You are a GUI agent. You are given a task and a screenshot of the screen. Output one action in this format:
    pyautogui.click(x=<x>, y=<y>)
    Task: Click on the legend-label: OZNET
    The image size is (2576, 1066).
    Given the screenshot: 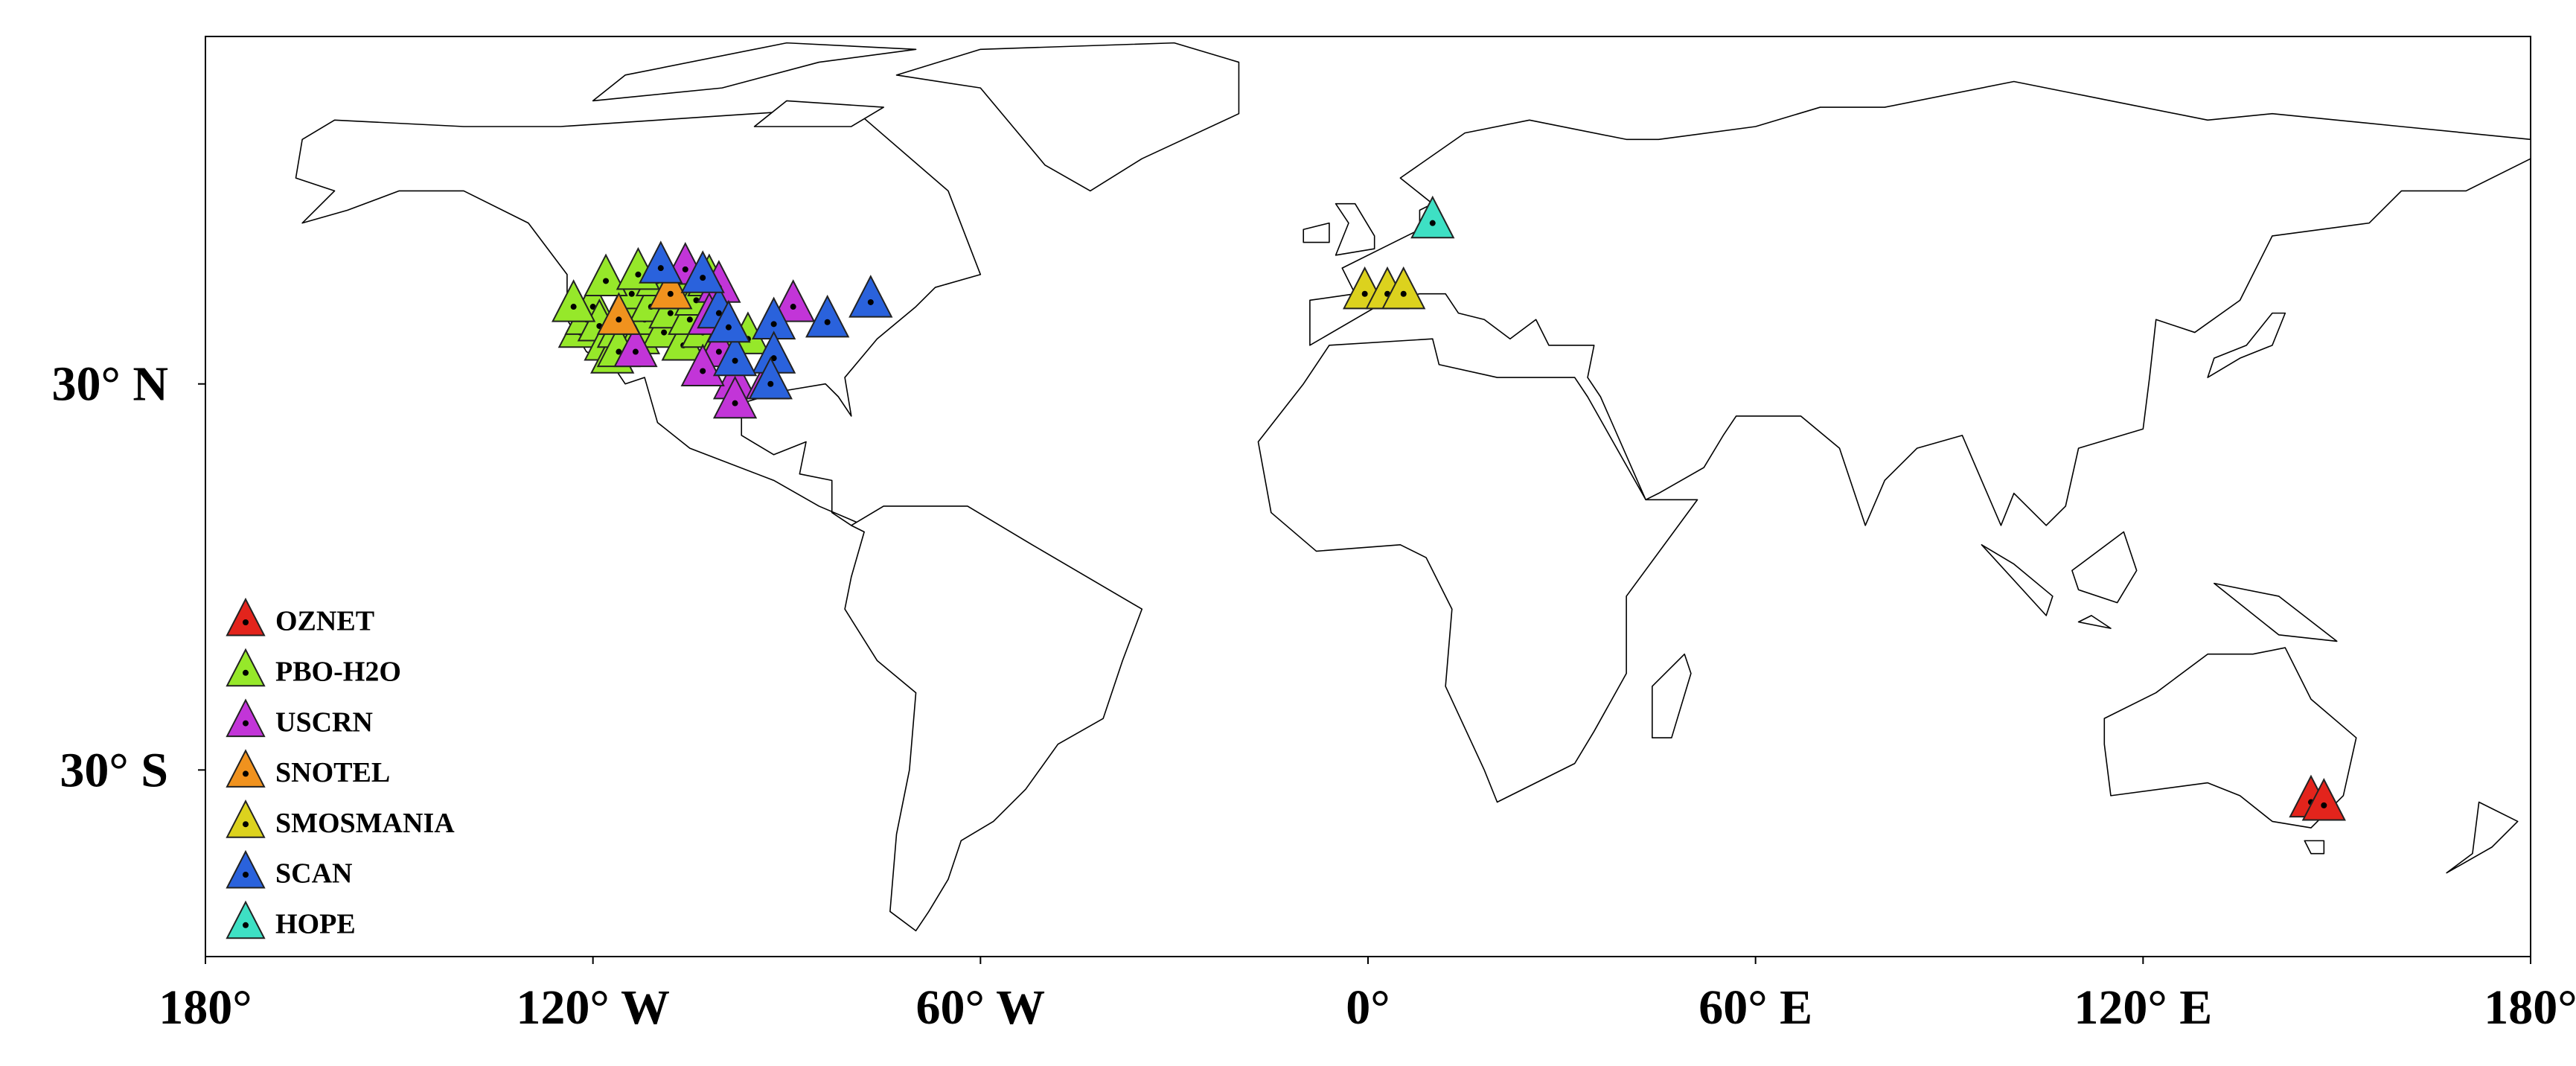 What is the action you would take?
    pyautogui.click(x=324, y=621)
    